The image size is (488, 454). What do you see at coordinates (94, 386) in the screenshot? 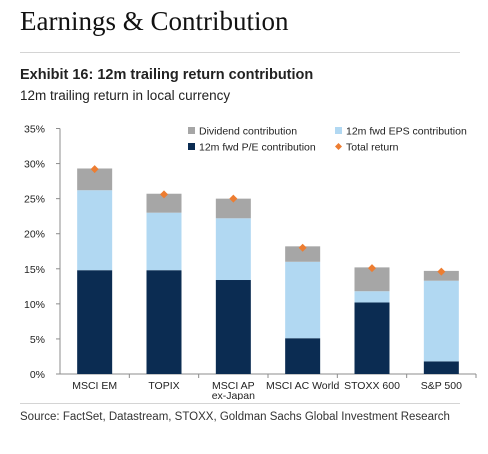
I see `x-tick-label: MSCI EM` at bounding box center [94, 386].